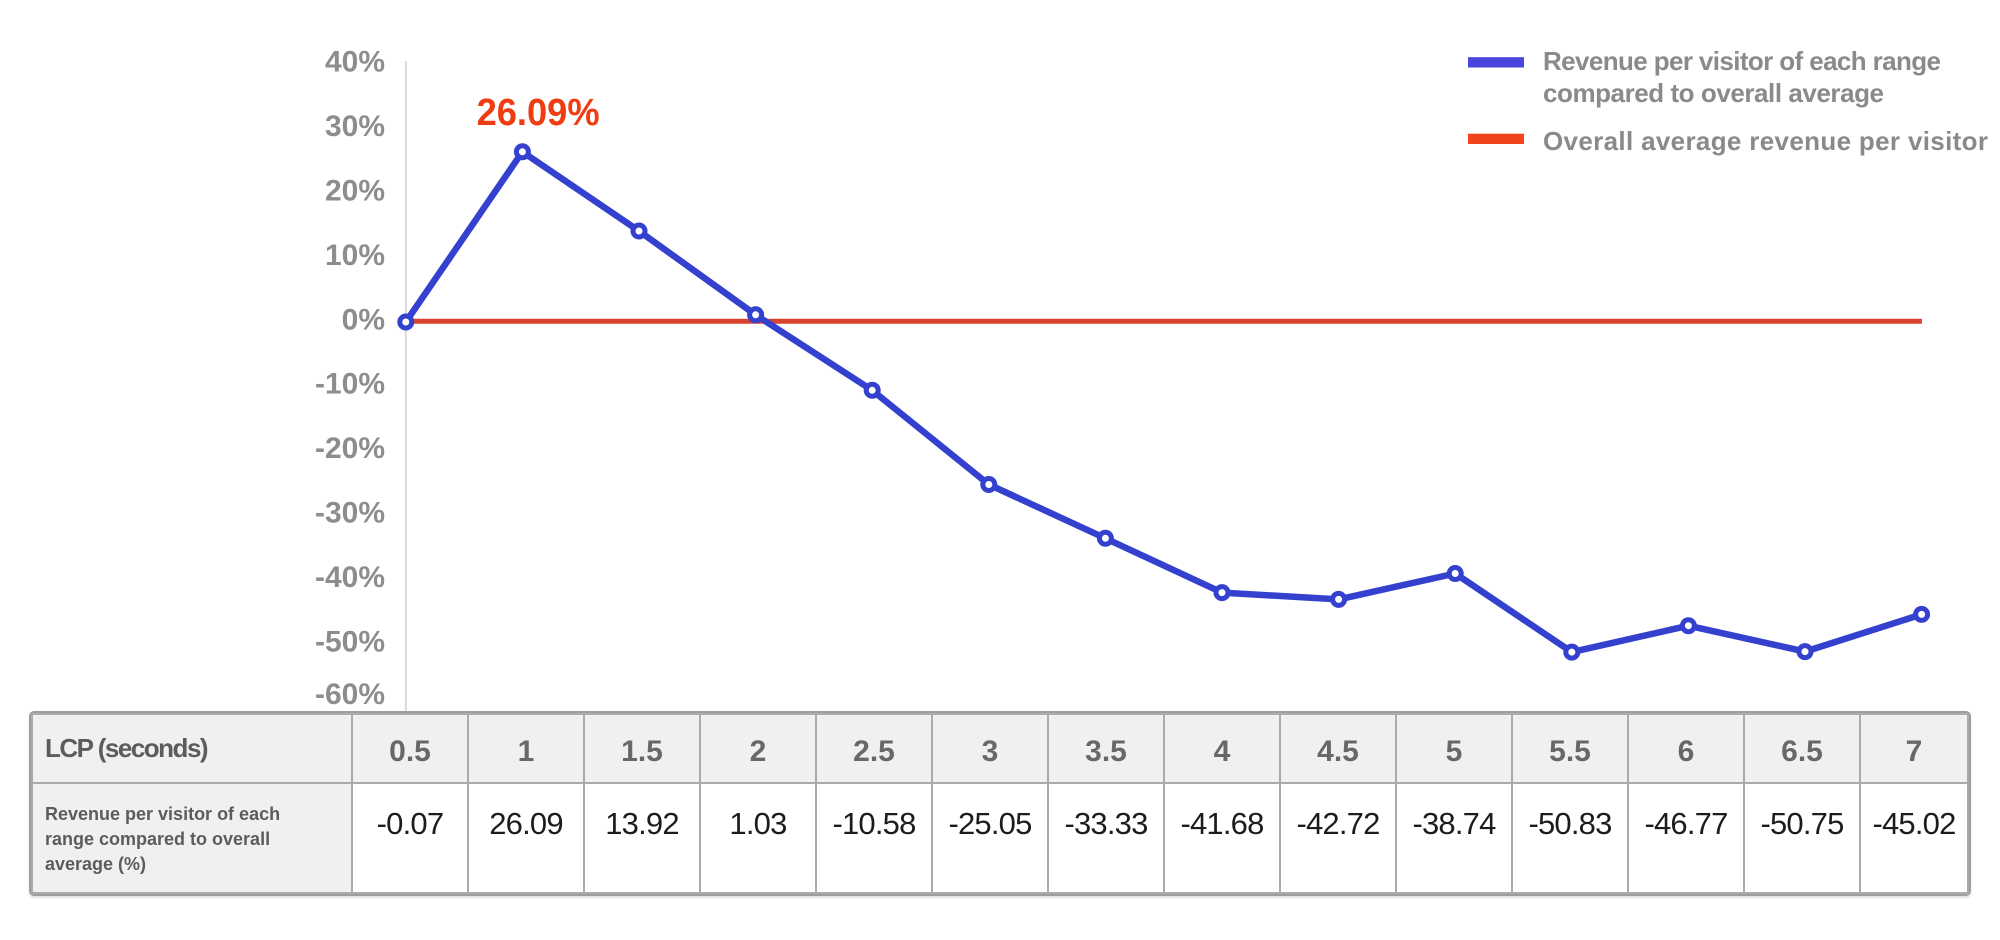 The image size is (2000, 940). Describe the element at coordinates (1713, 93) in the screenshot. I see `svg-text: compared to overall average` at that location.